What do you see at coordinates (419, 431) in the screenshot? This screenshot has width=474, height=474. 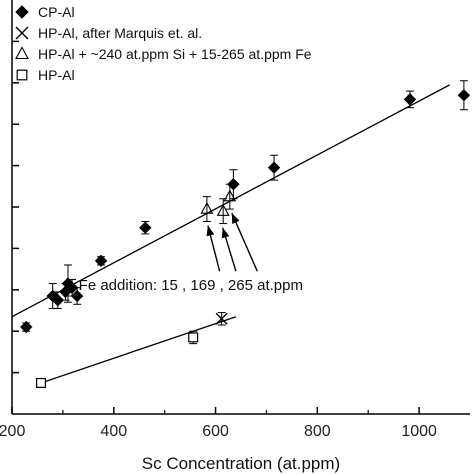 I see `x-tick-label: 1000` at bounding box center [419, 431].